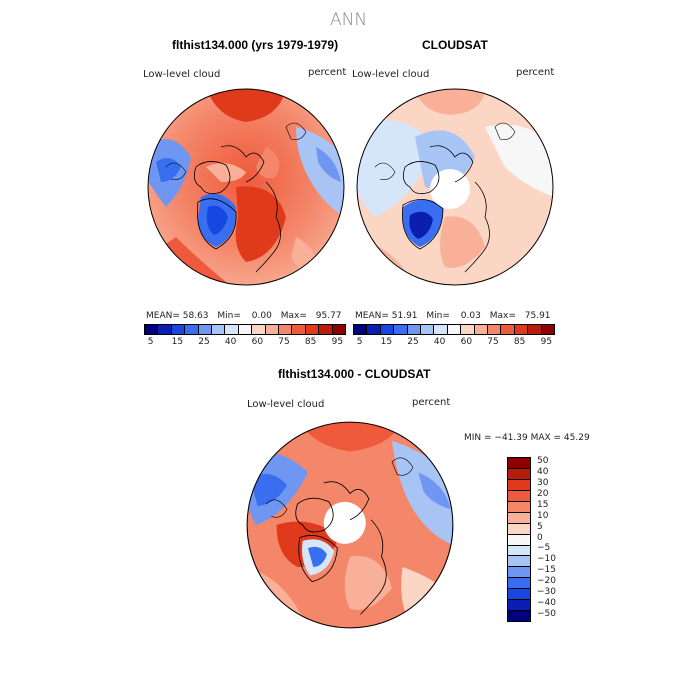 This screenshot has width=700, height=700. I want to click on panel1-left-label: Low-level cloud, so click(182, 74).